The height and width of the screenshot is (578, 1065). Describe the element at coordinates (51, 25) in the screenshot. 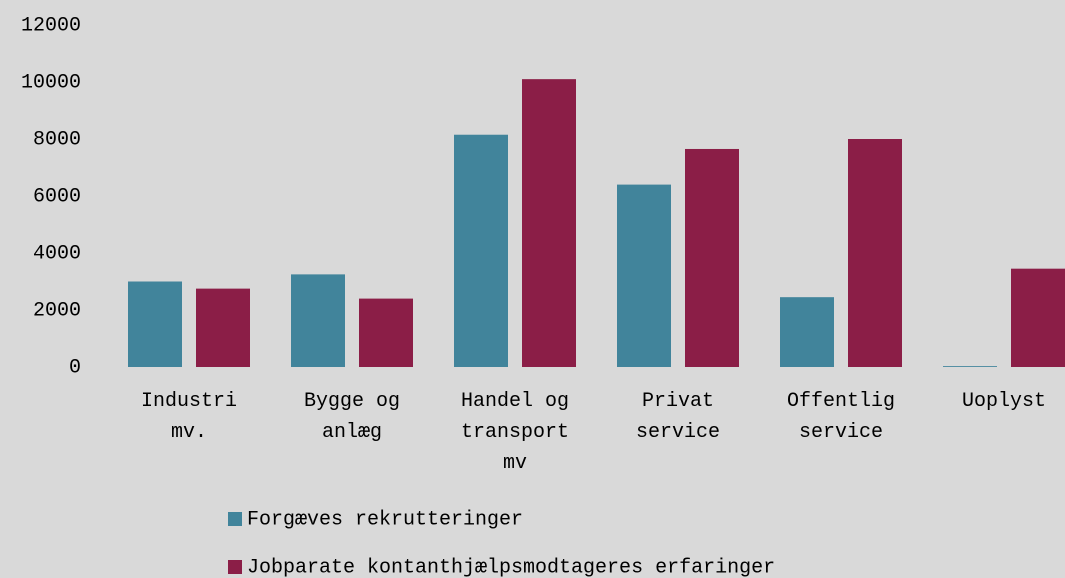

I see `y-tick-label: 12000` at that location.